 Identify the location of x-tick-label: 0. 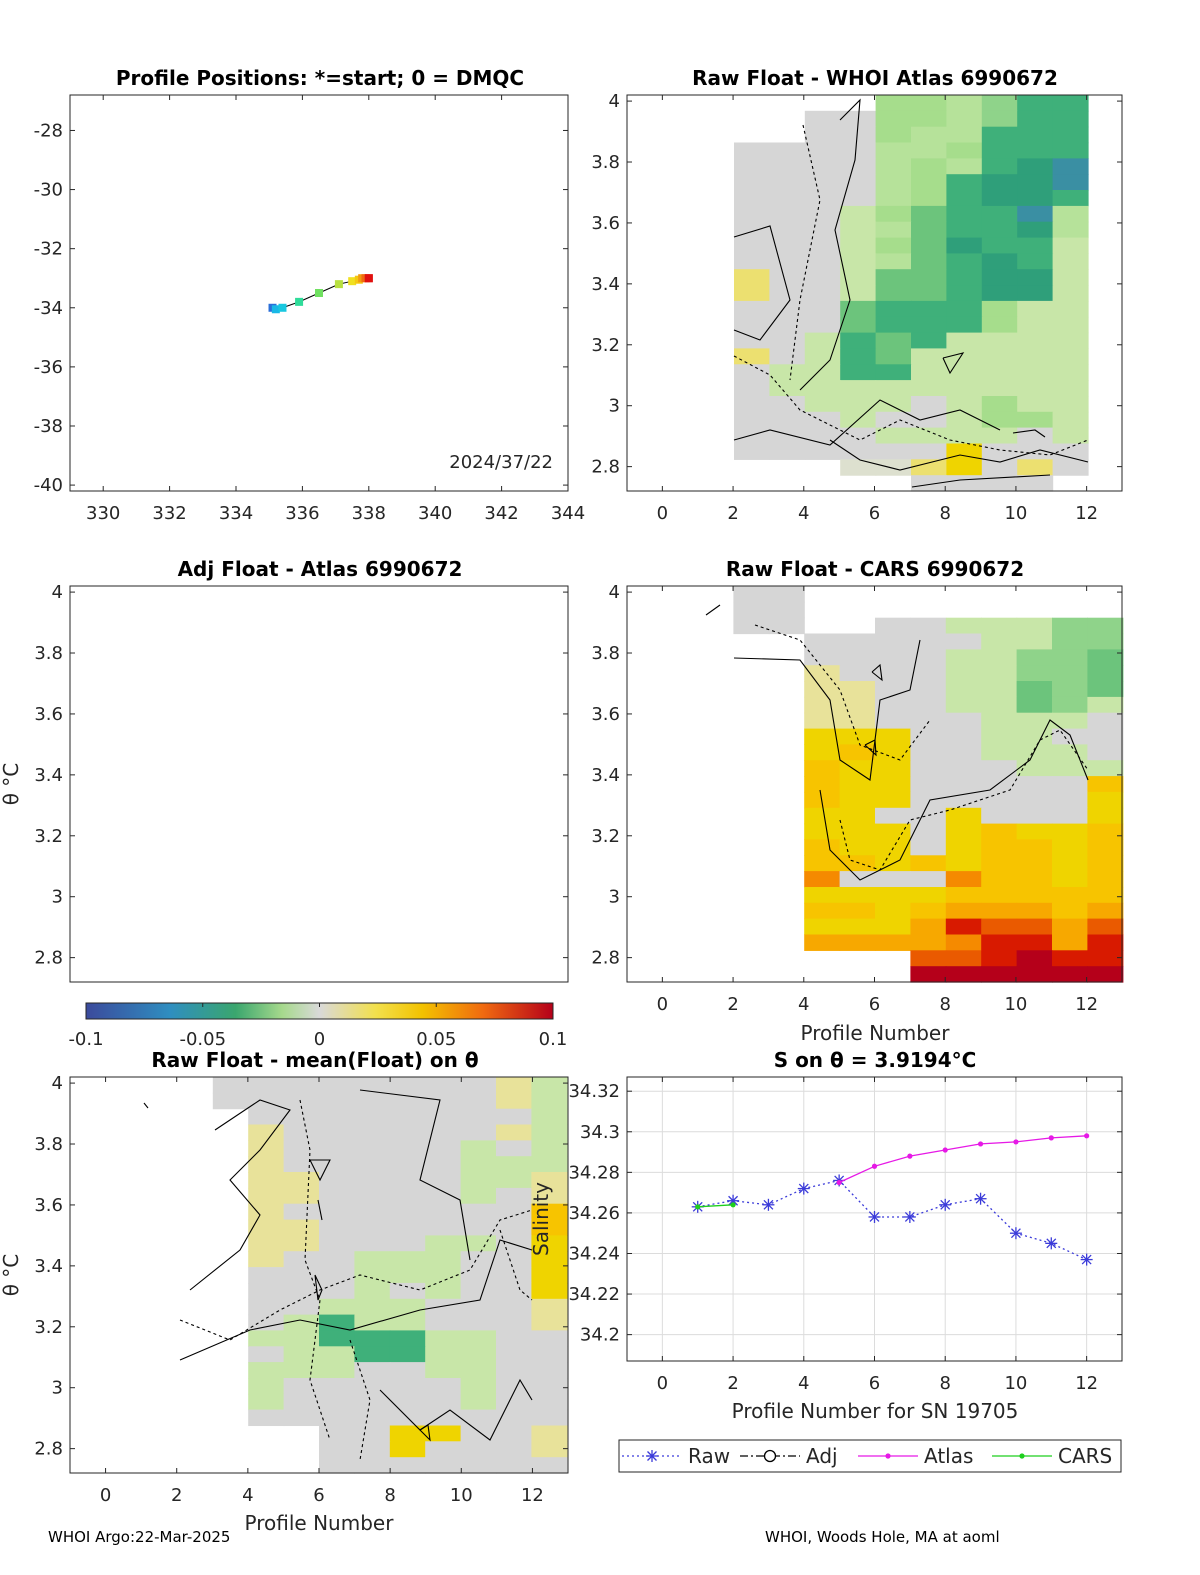
(105, 1495).